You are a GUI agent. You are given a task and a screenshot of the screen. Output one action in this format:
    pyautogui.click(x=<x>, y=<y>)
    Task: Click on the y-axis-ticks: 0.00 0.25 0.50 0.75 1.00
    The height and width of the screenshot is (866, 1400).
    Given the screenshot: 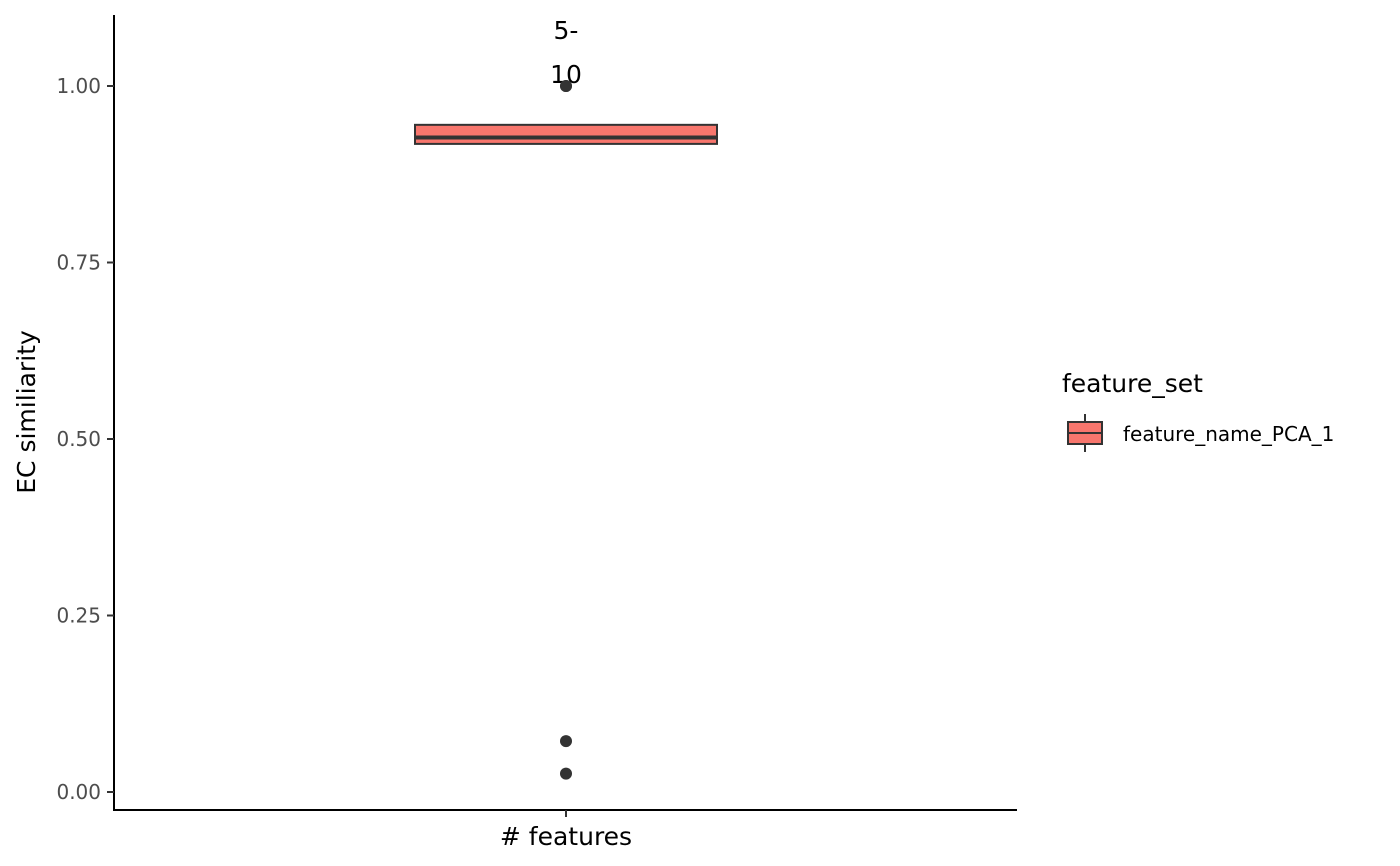 What is the action you would take?
    pyautogui.click(x=85, y=439)
    